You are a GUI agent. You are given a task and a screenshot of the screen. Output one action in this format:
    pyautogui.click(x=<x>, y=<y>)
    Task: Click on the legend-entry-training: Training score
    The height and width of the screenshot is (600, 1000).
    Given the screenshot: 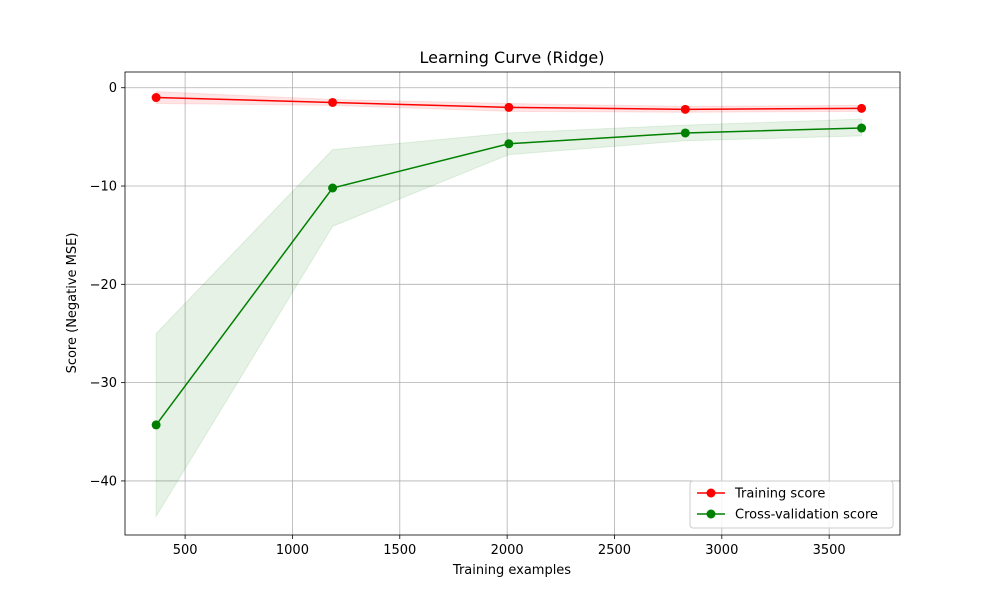 What is the action you would take?
    pyautogui.click(x=761, y=494)
    